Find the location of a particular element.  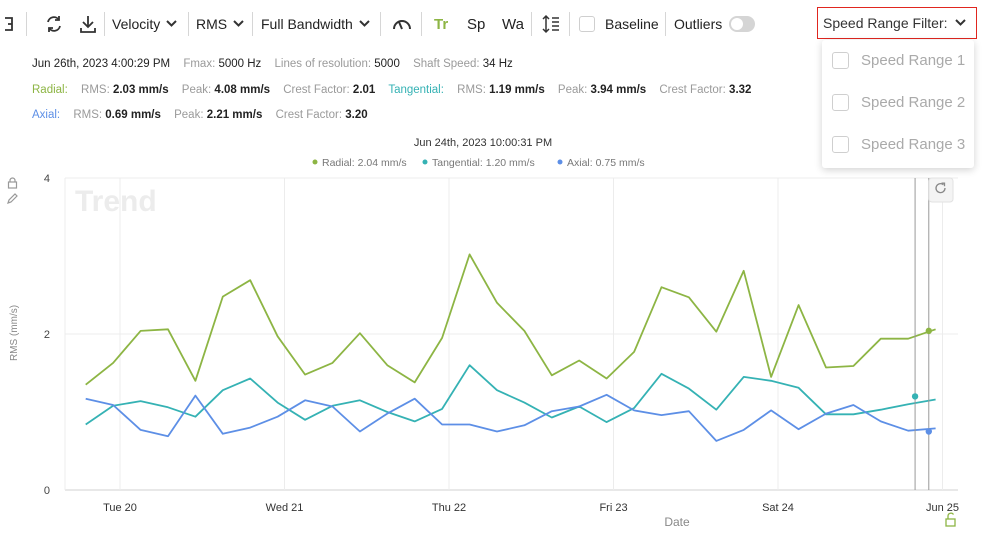

speed-range-3-checkbox is located at coordinates (840, 144).